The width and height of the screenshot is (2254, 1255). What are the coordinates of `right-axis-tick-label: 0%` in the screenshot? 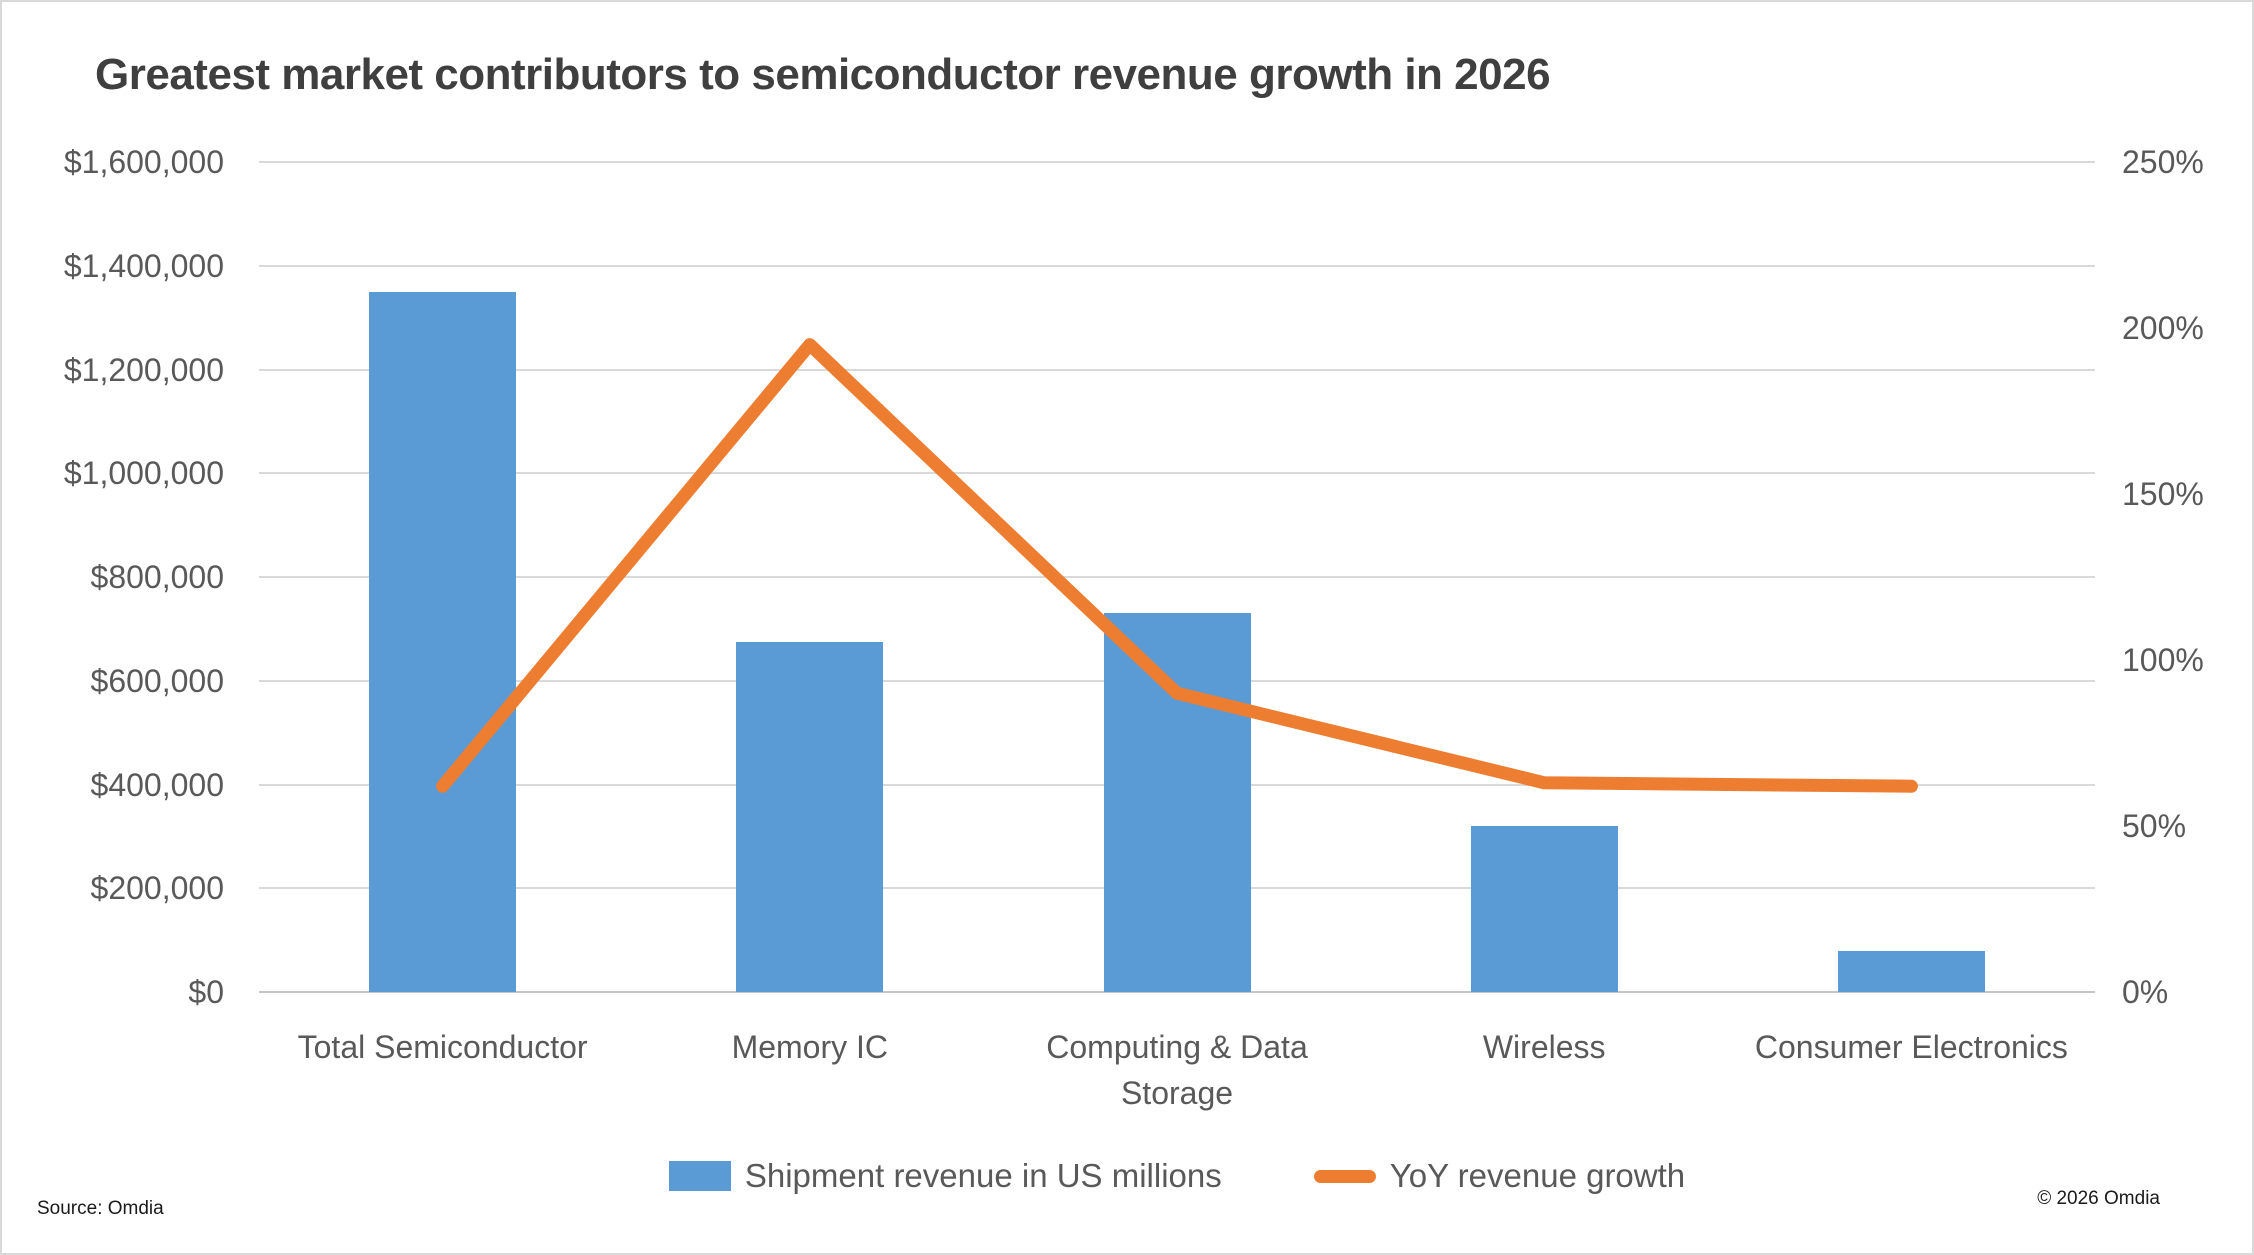 It's located at (2145, 992).